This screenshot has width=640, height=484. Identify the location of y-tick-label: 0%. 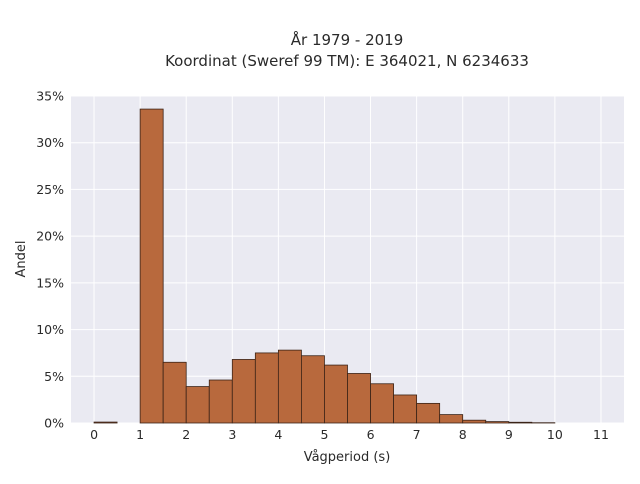
(54, 423).